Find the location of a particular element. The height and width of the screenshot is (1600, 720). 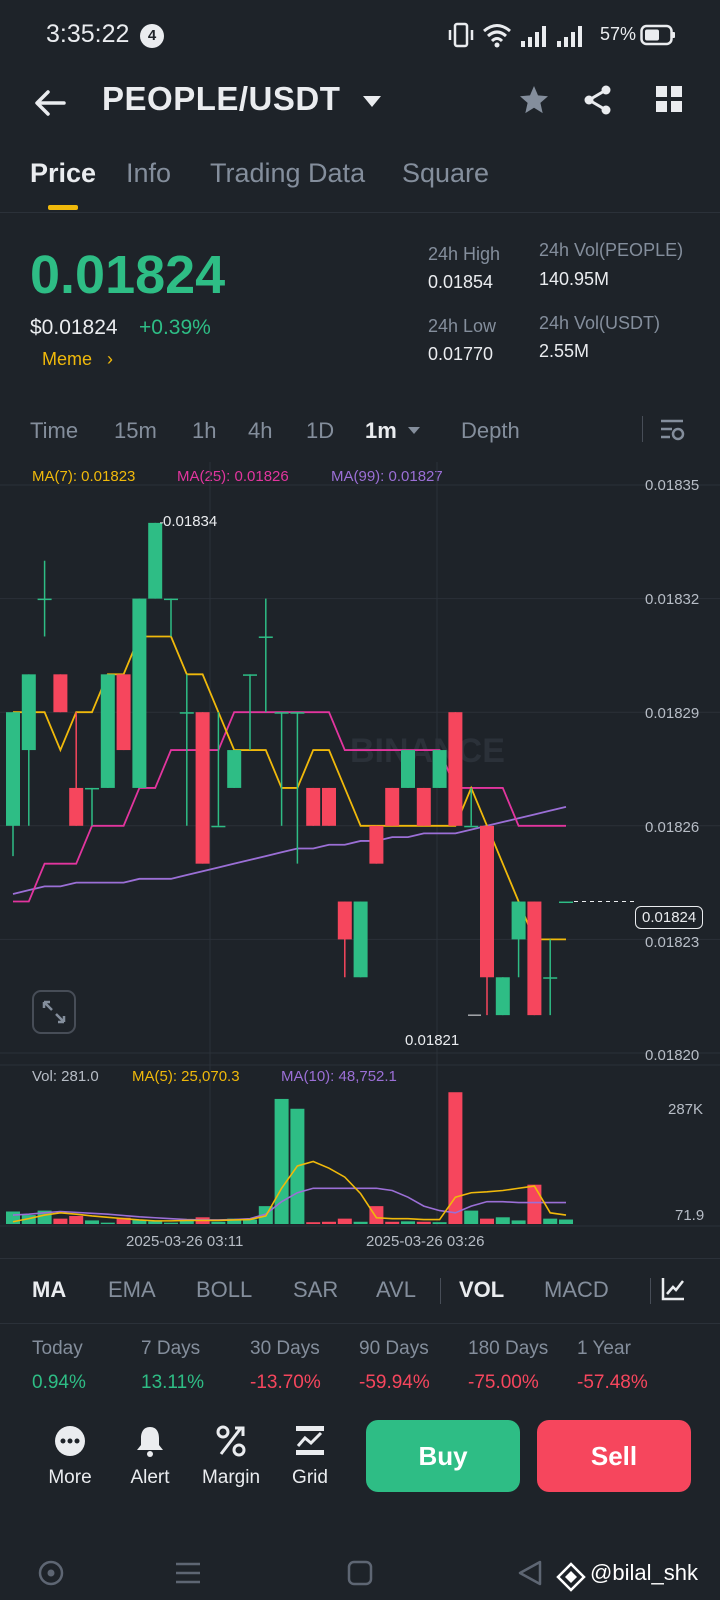

tab-trading-data: Trading Data is located at coordinates (288, 173).